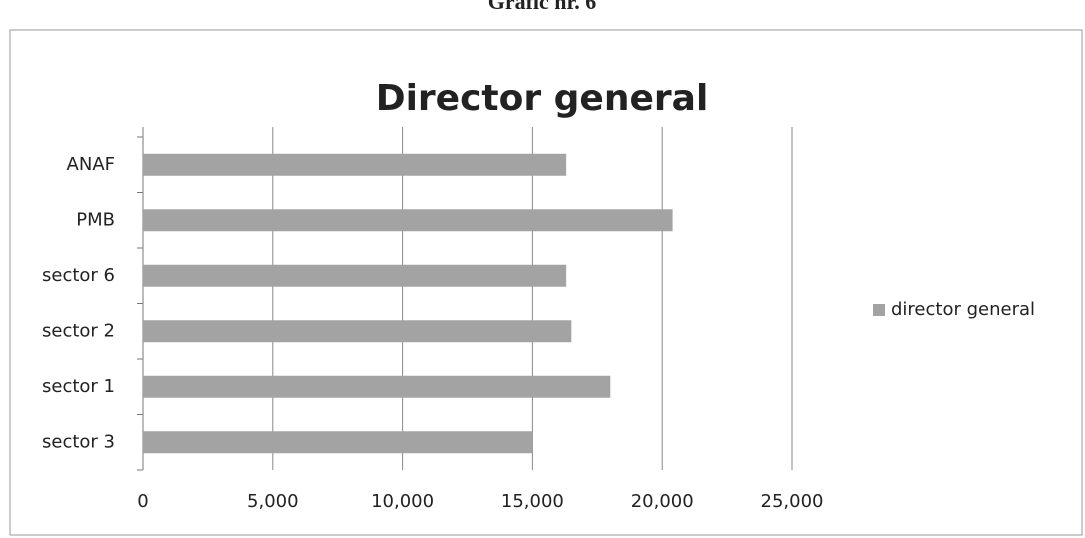 This screenshot has width=1085, height=538. Describe the element at coordinates (78, 330) in the screenshot. I see `y-tick-label: sector 2` at that location.